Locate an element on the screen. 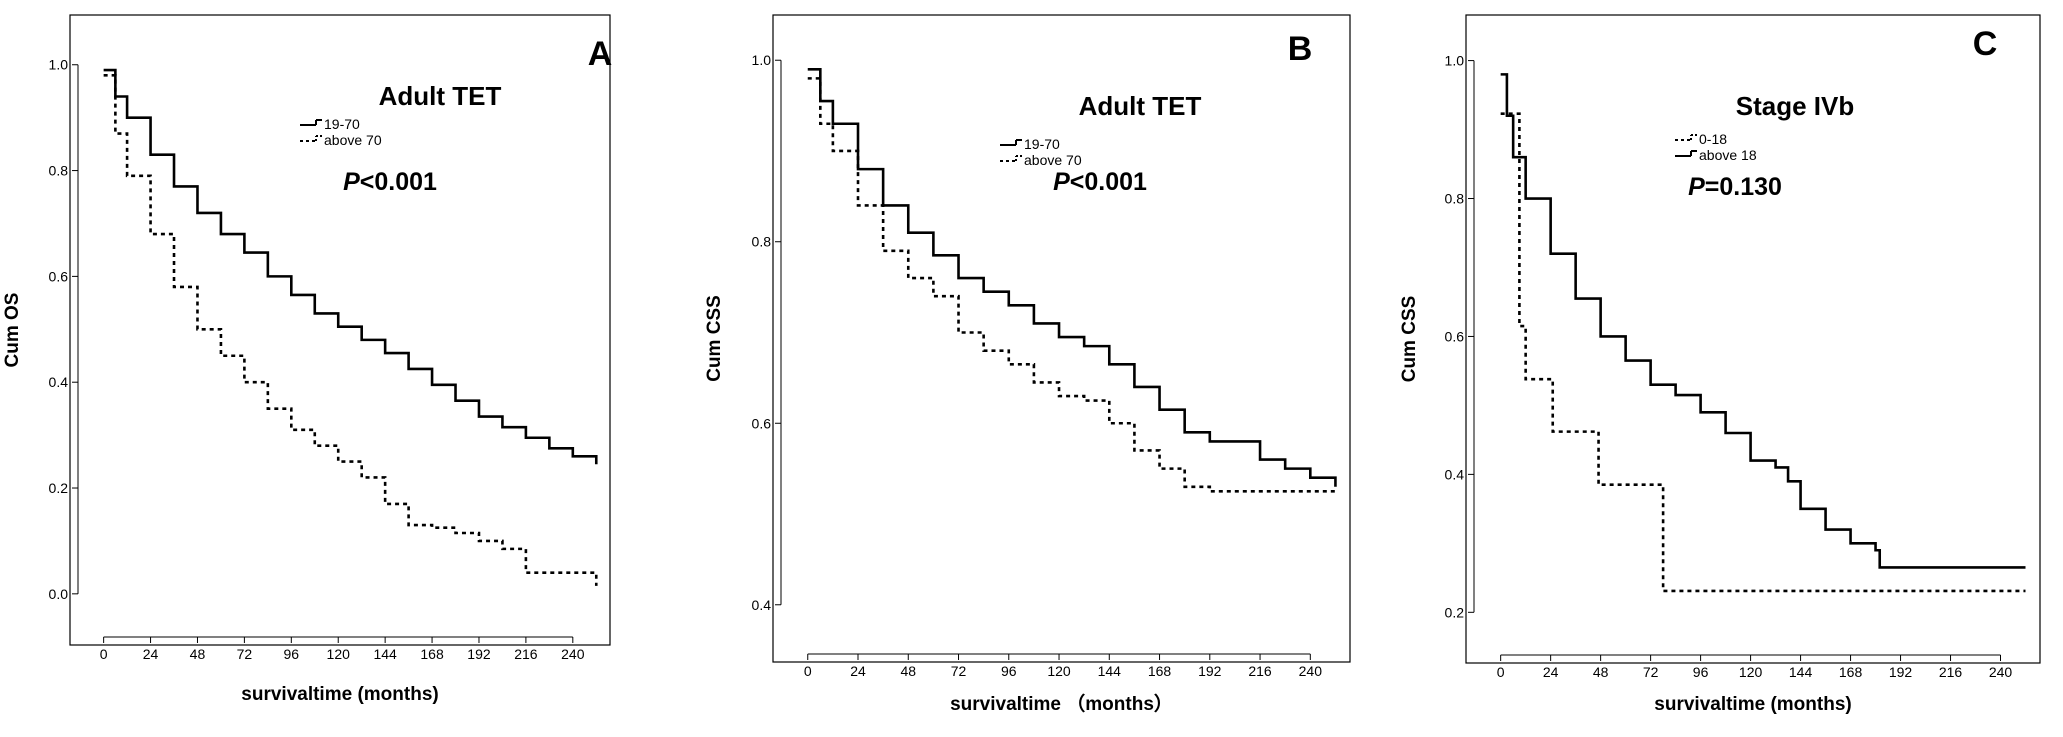 This screenshot has height=737, width=2063. x-tick-label-a: 120 is located at coordinates (339, 654).